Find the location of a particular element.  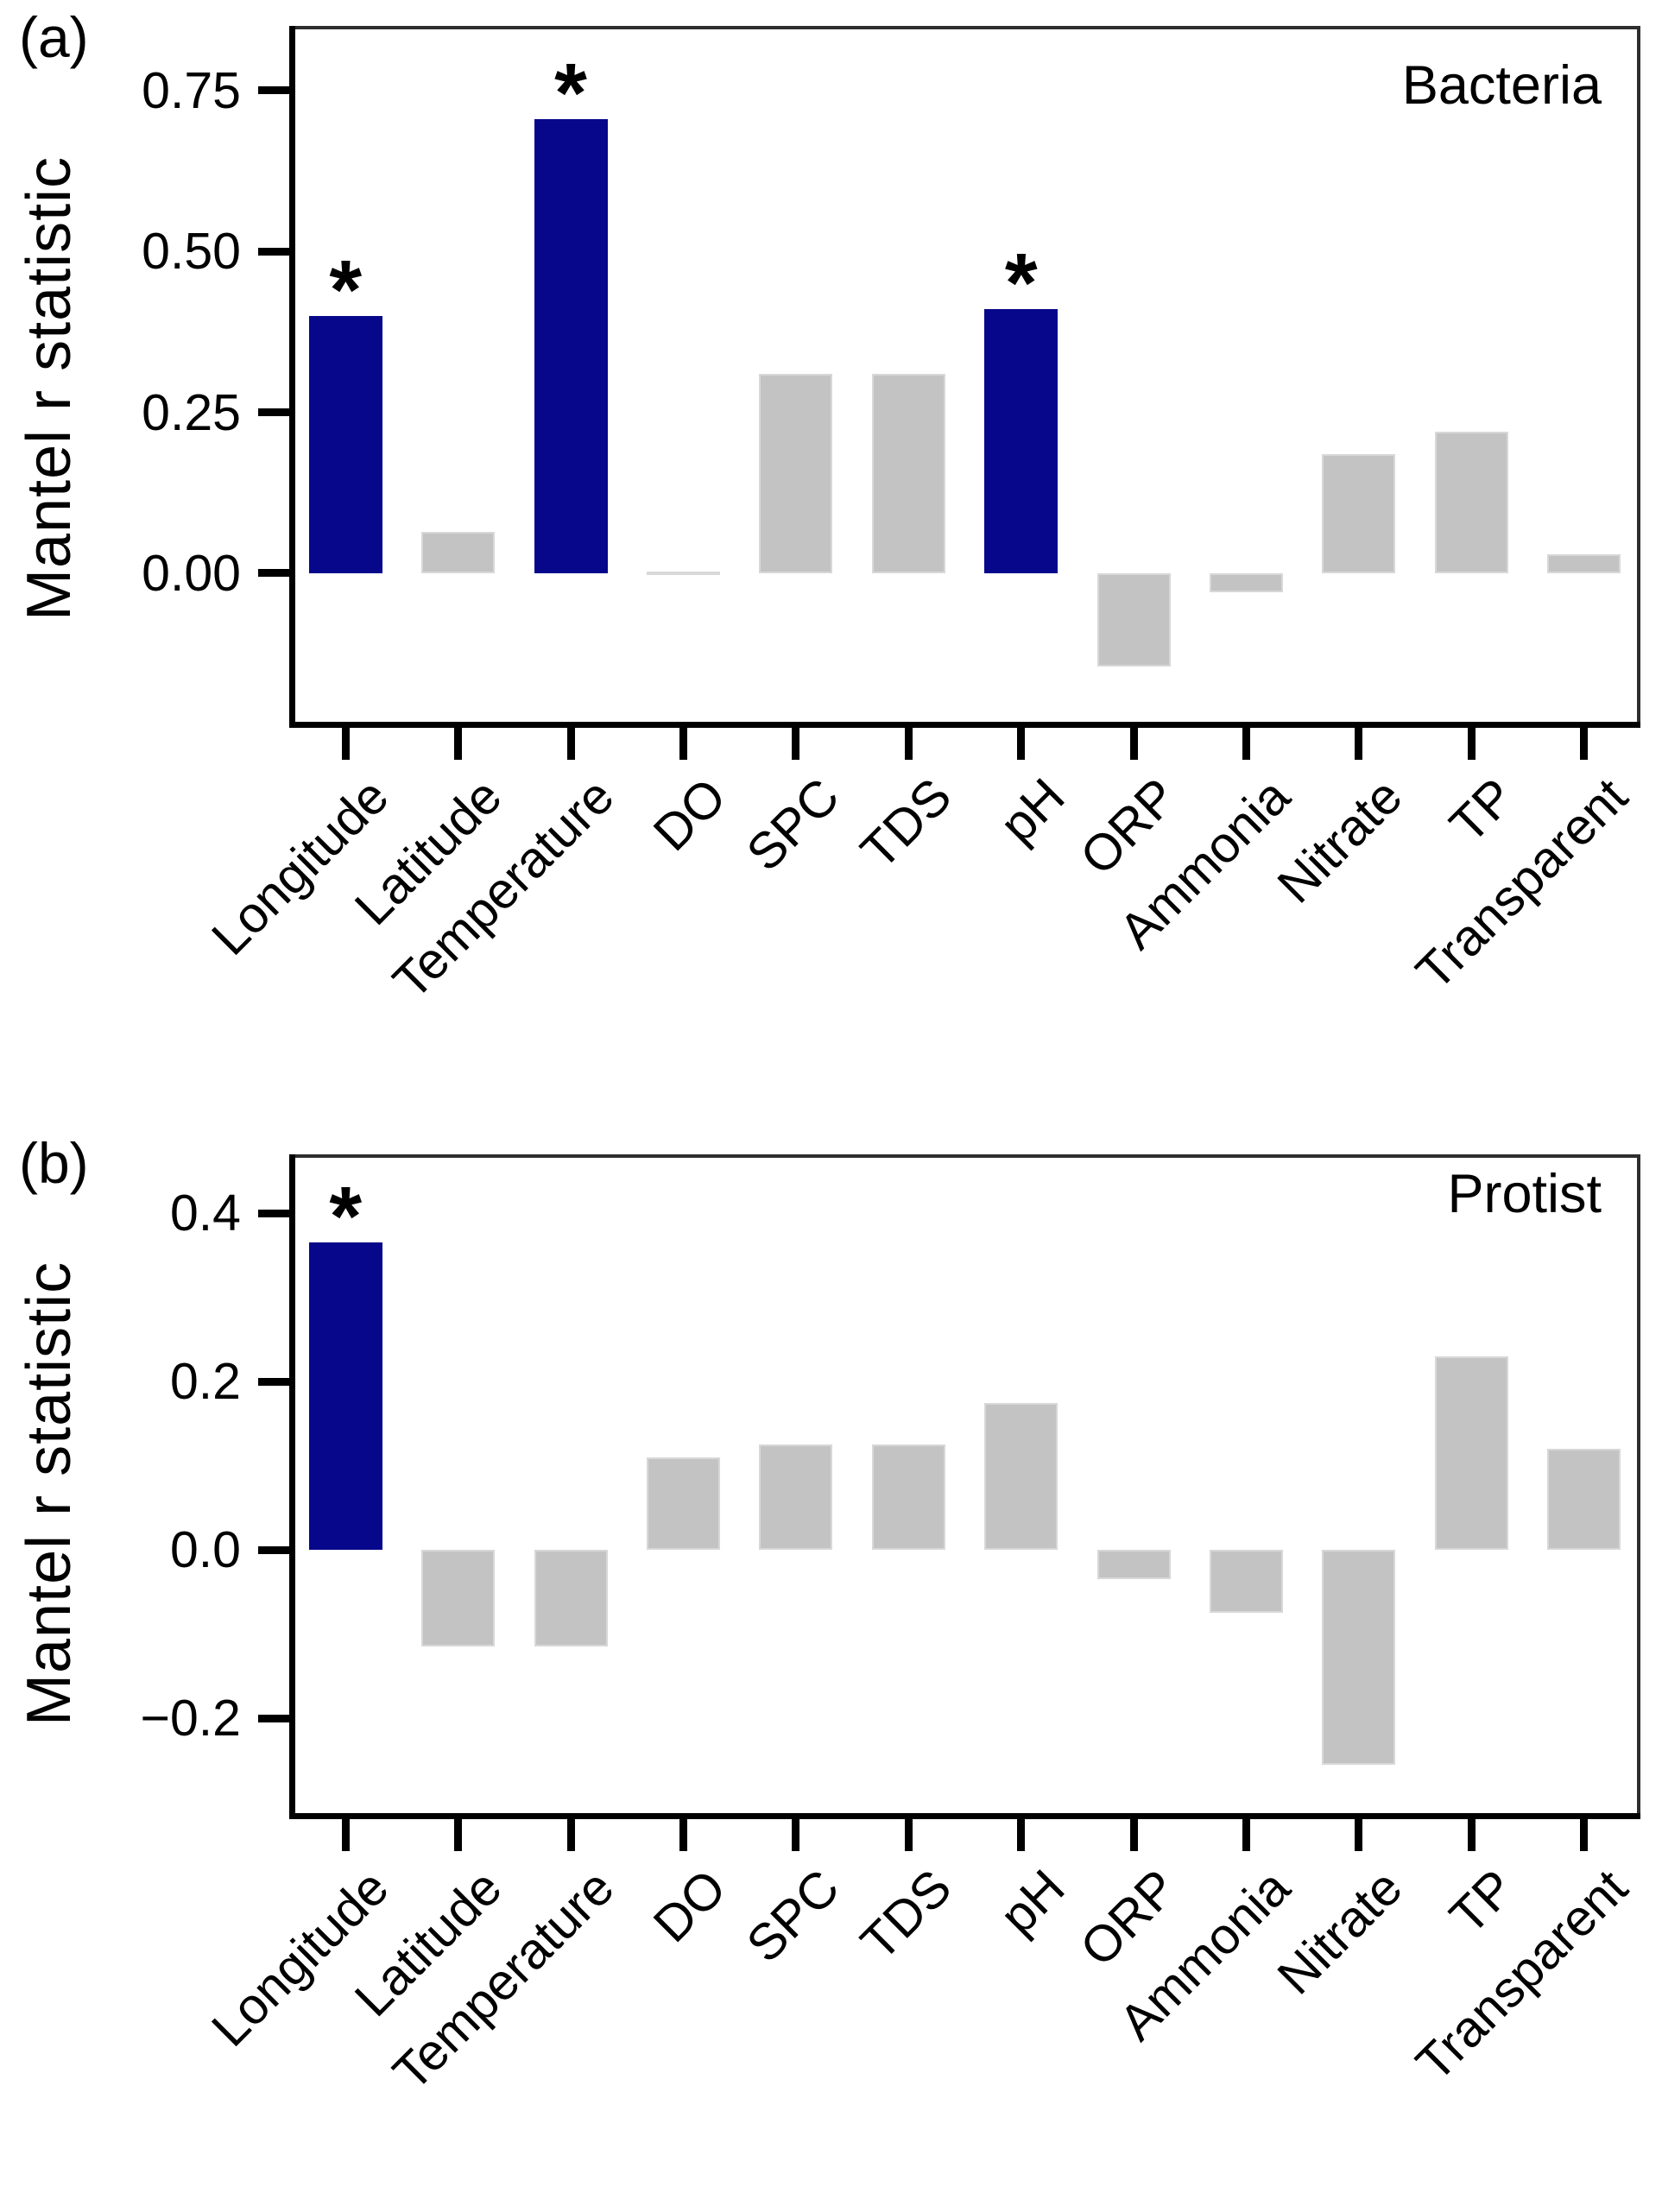

panel-a-y-tick-0.00 is located at coordinates (274, 573).